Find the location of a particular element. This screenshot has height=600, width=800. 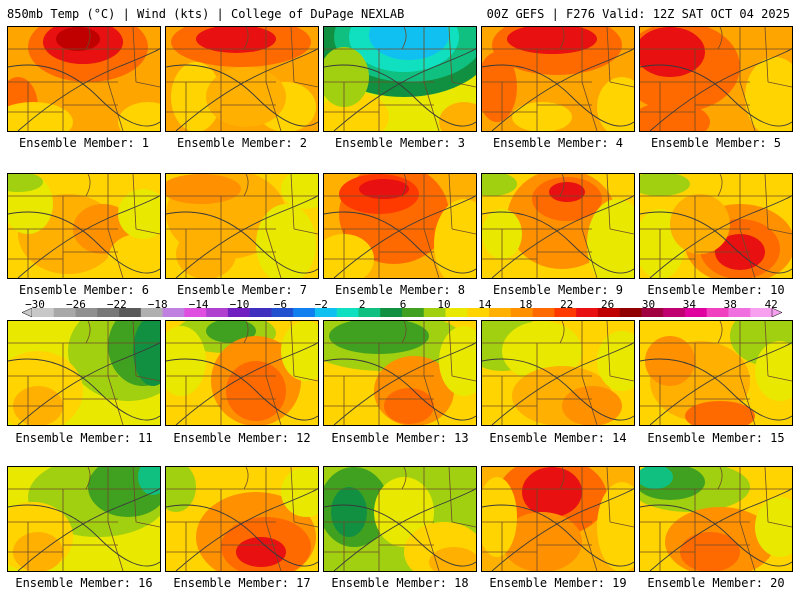

ensemble-member-label: Ensemble Member: 18 is located at coordinates (400, 583).